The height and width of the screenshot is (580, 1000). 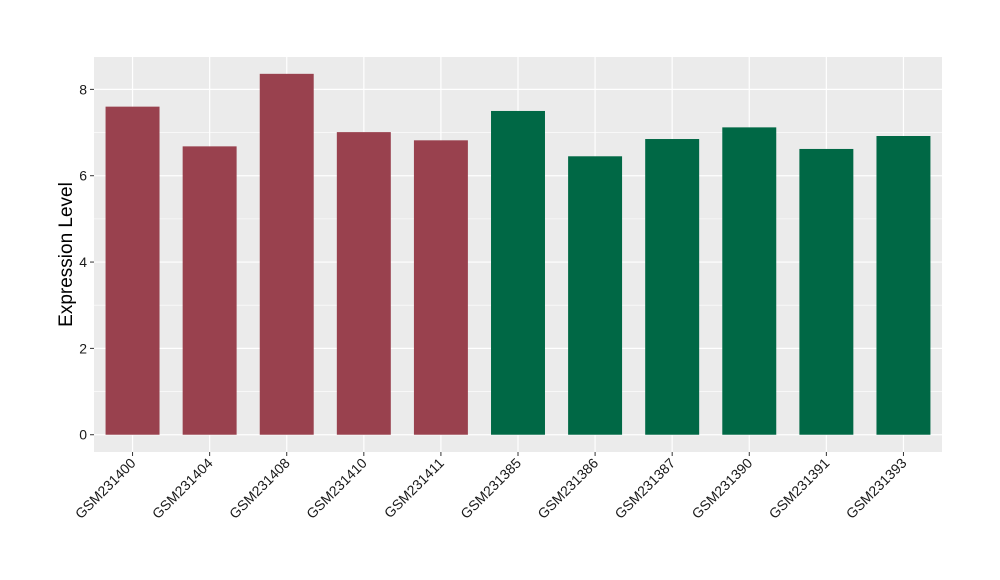 What do you see at coordinates (286, 254) in the screenshot?
I see `bar-GSM231408` at bounding box center [286, 254].